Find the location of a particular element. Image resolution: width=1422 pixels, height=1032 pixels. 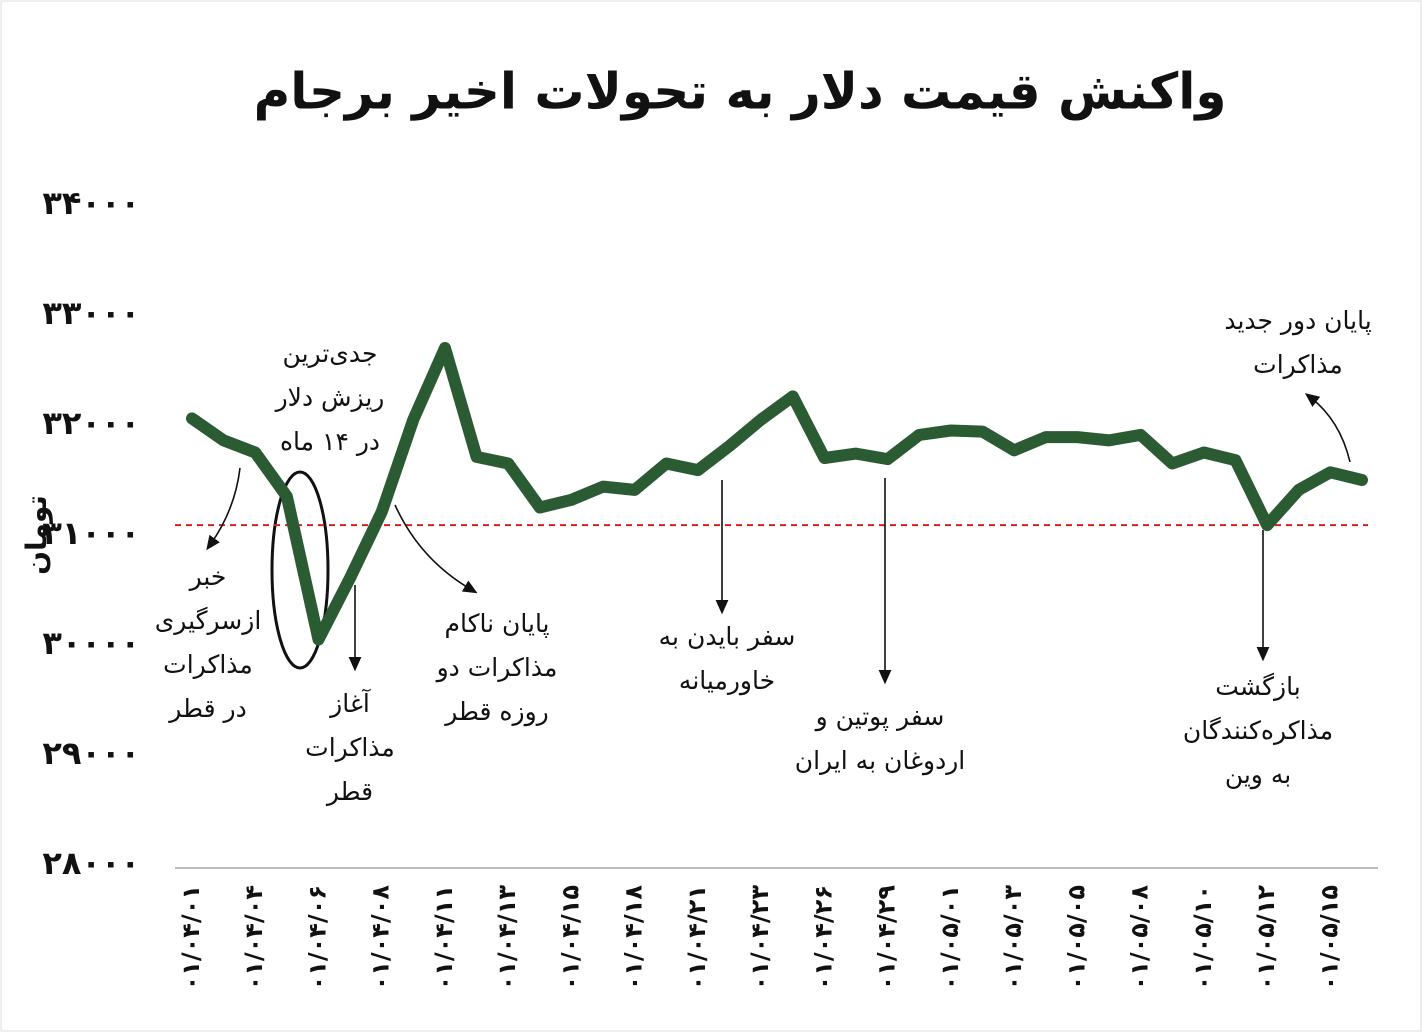

annotation: سفر پوتین و is located at coordinates (879, 717).